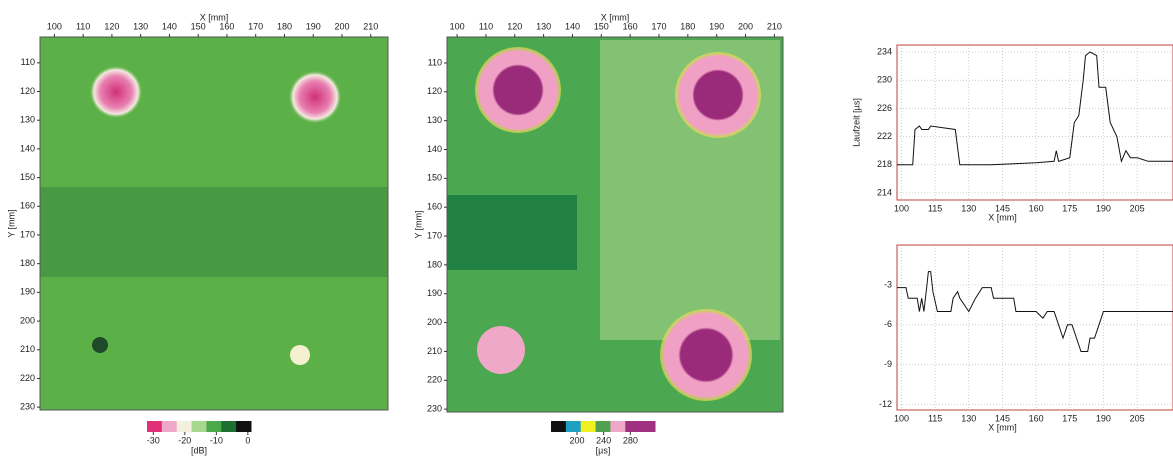 The height and width of the screenshot is (459, 1173). Describe the element at coordinates (630, 440) in the screenshot. I see `colorbar-tick-label: 280` at that location.